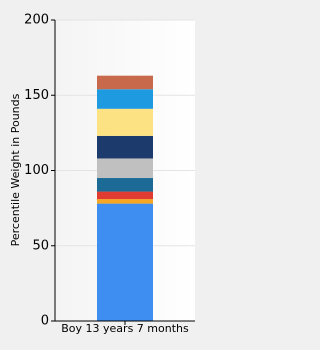  I want to click on y-axis-label: Percentile Weight in Pounds, so click(15, 169).